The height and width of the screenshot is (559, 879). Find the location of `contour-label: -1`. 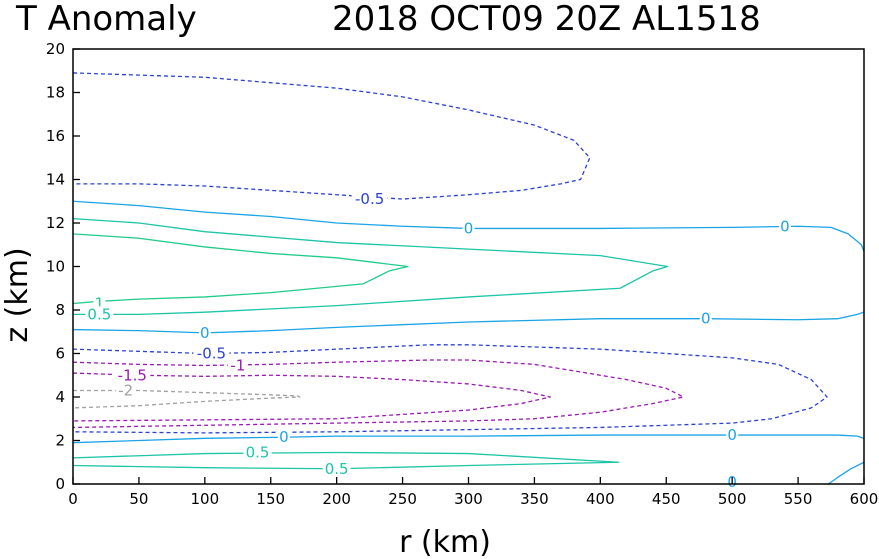

contour-label: -1 is located at coordinates (237, 365).